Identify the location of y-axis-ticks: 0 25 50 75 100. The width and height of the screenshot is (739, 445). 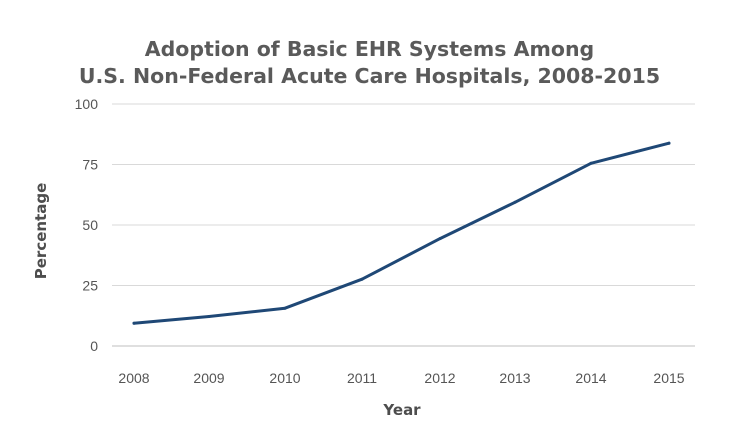
(87, 225).